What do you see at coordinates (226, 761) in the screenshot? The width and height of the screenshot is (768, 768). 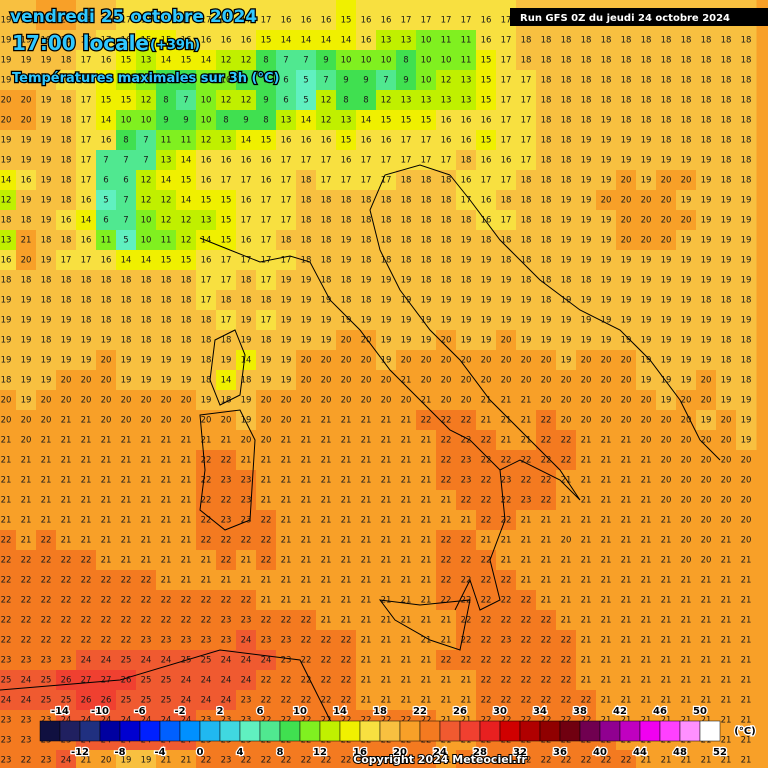 I see `temperature-value: 23` at bounding box center [226, 761].